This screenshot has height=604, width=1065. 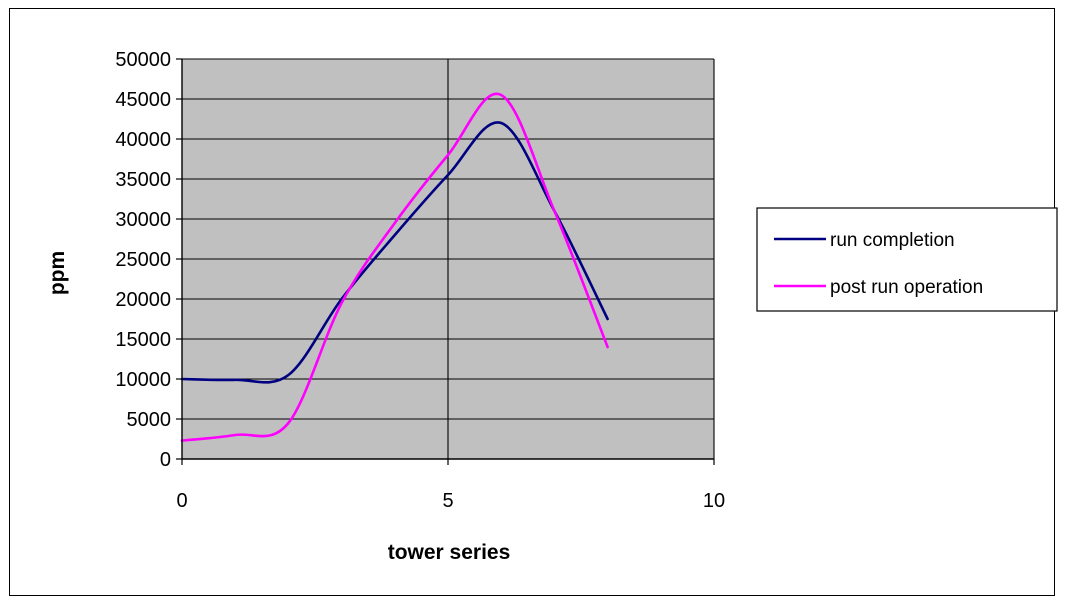 I want to click on legend-label-run-completion: run completion, so click(x=892, y=240).